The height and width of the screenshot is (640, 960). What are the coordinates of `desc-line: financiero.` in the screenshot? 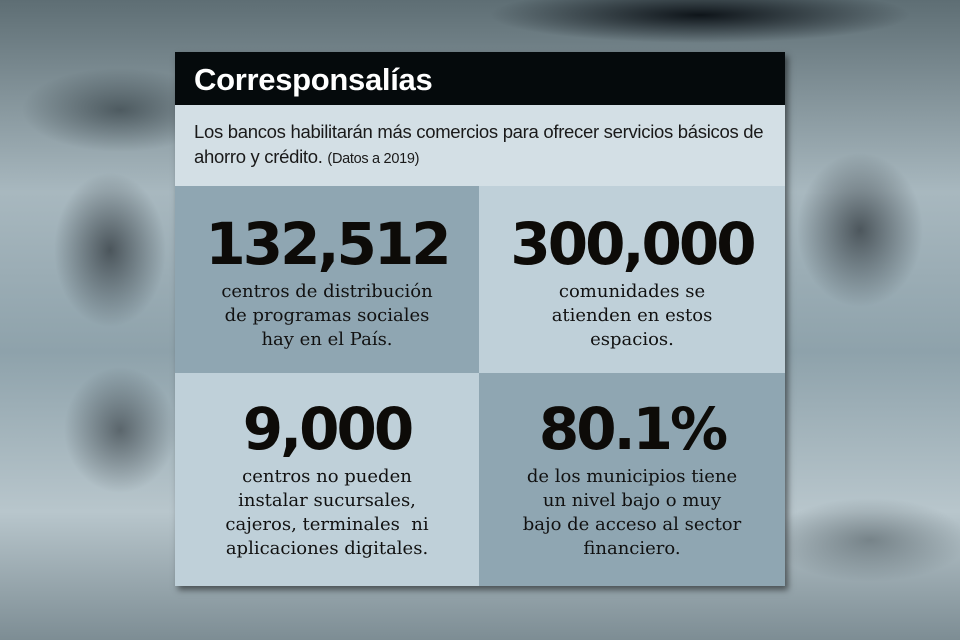 It's located at (632, 548).